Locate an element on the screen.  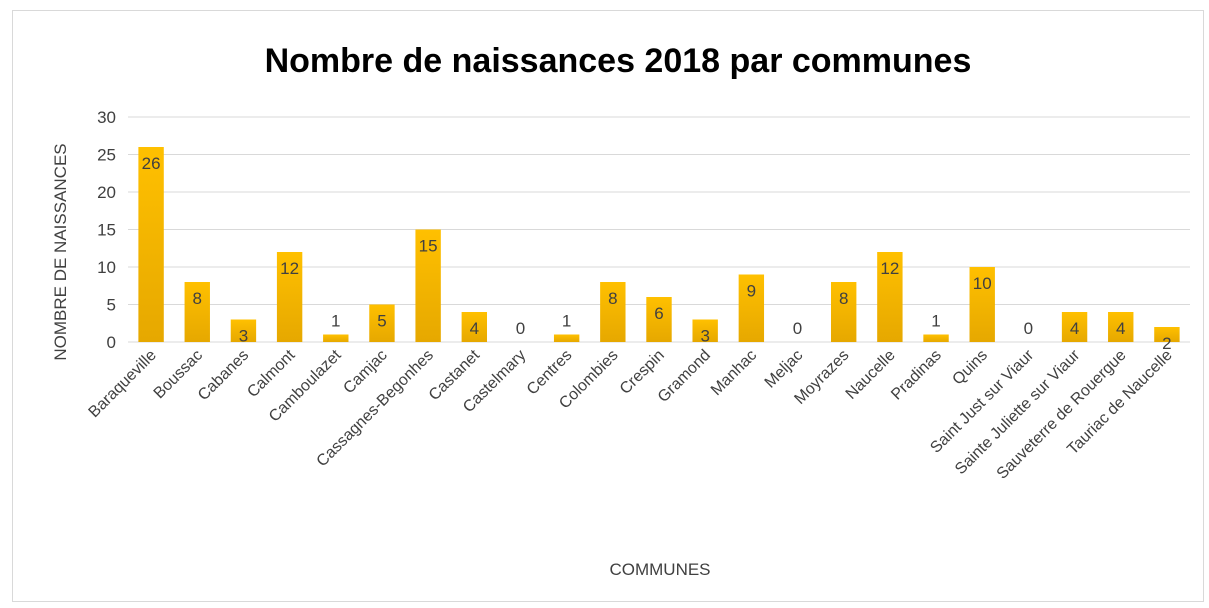
y-tick-label: 20 is located at coordinates (106, 192).